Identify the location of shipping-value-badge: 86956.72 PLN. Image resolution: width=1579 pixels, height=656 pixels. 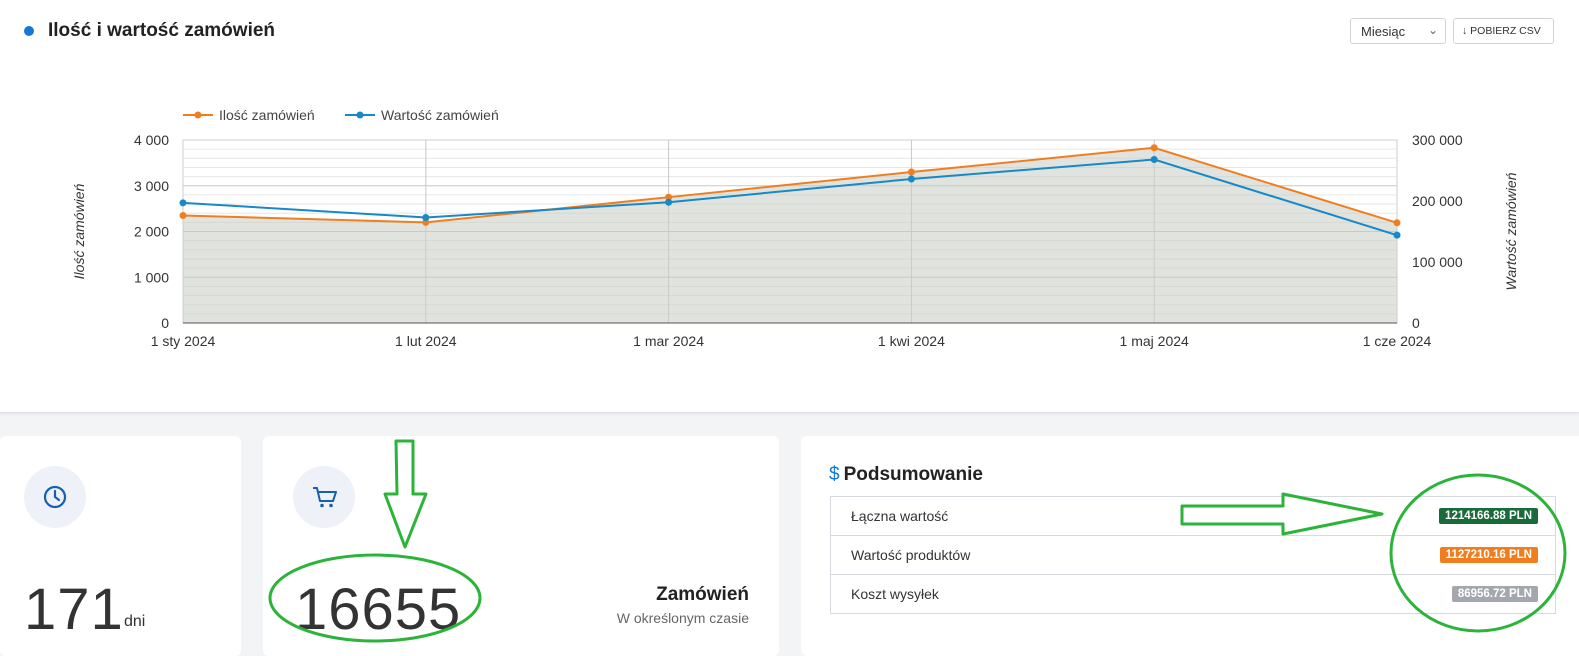
(1494, 594).